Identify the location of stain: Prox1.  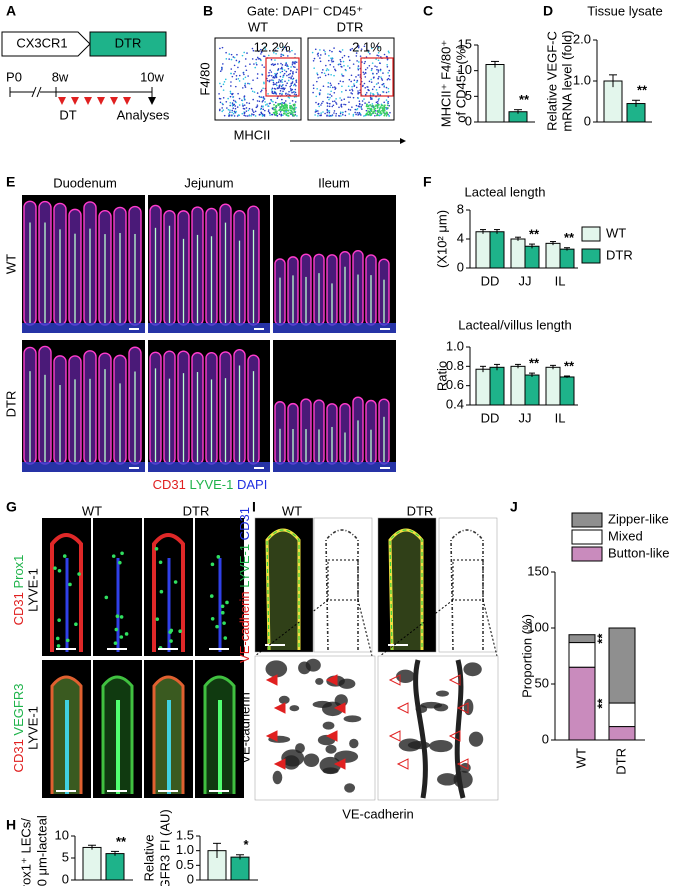
(18, 572).